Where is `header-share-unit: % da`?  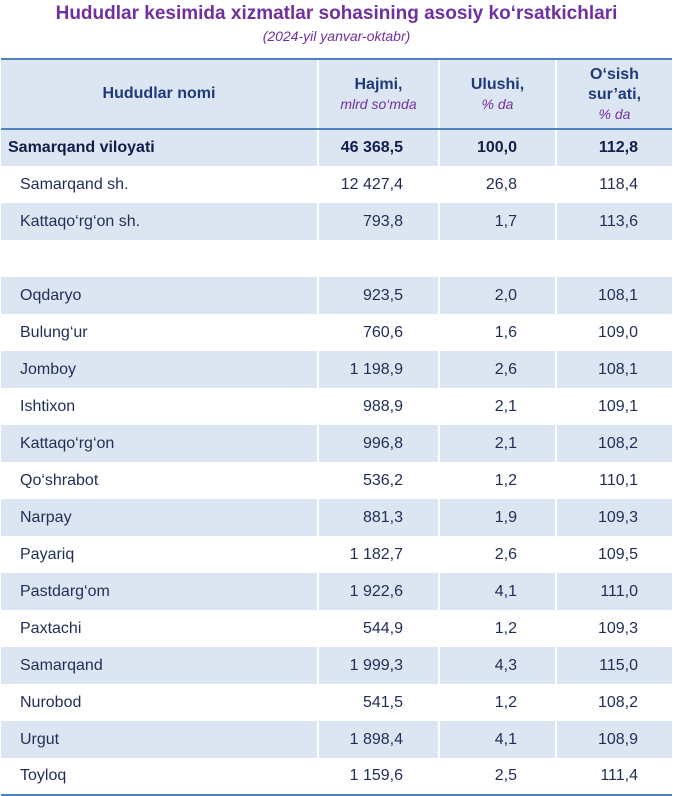
header-share-unit: % da is located at coordinates (497, 104).